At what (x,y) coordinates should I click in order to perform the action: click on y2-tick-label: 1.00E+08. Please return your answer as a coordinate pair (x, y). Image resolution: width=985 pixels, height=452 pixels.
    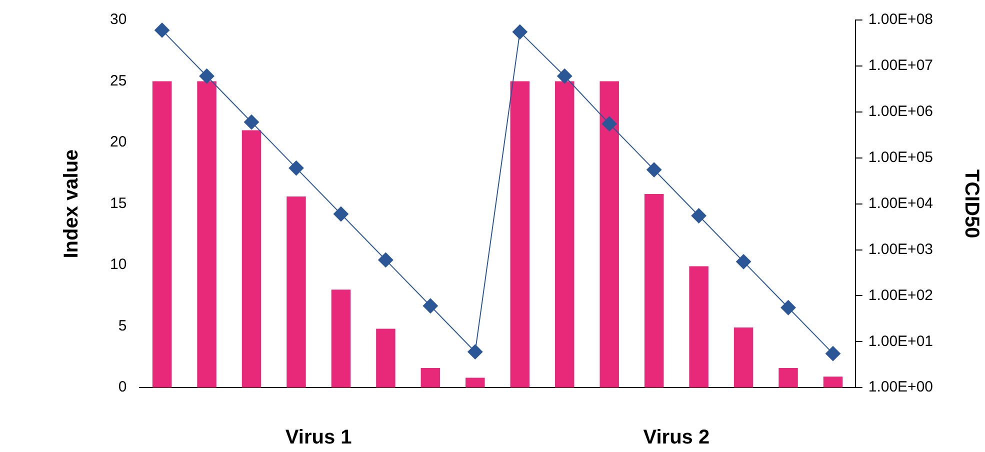
    Looking at the image, I should click on (901, 19).